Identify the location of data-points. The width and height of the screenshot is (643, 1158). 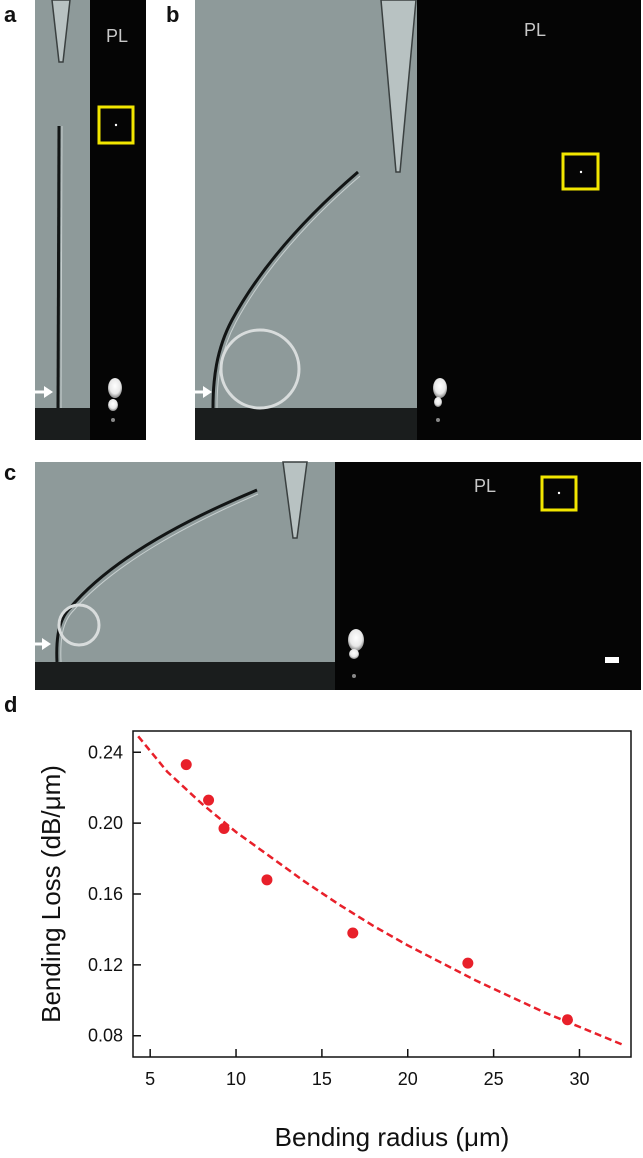
(376, 892).